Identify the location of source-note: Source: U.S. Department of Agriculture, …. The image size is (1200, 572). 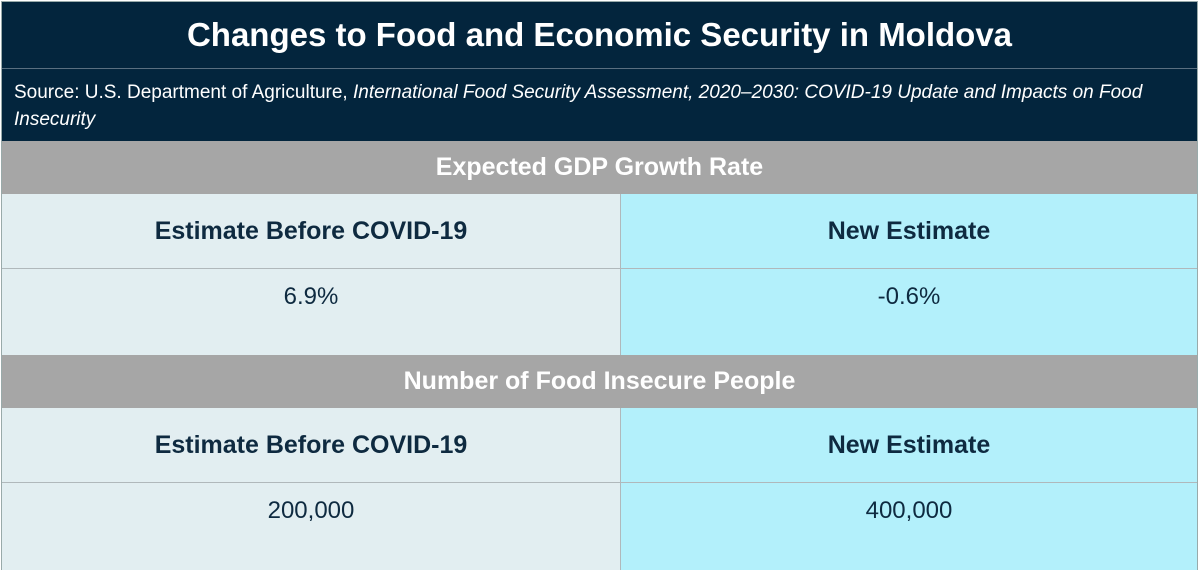
(599, 105).